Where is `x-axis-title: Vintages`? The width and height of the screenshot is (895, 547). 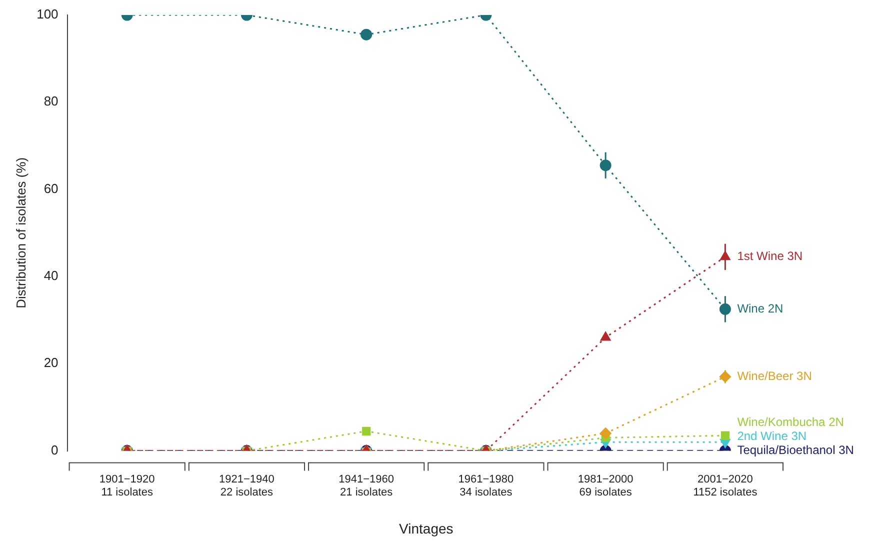
x-axis-title: Vintages is located at coordinates (426, 528).